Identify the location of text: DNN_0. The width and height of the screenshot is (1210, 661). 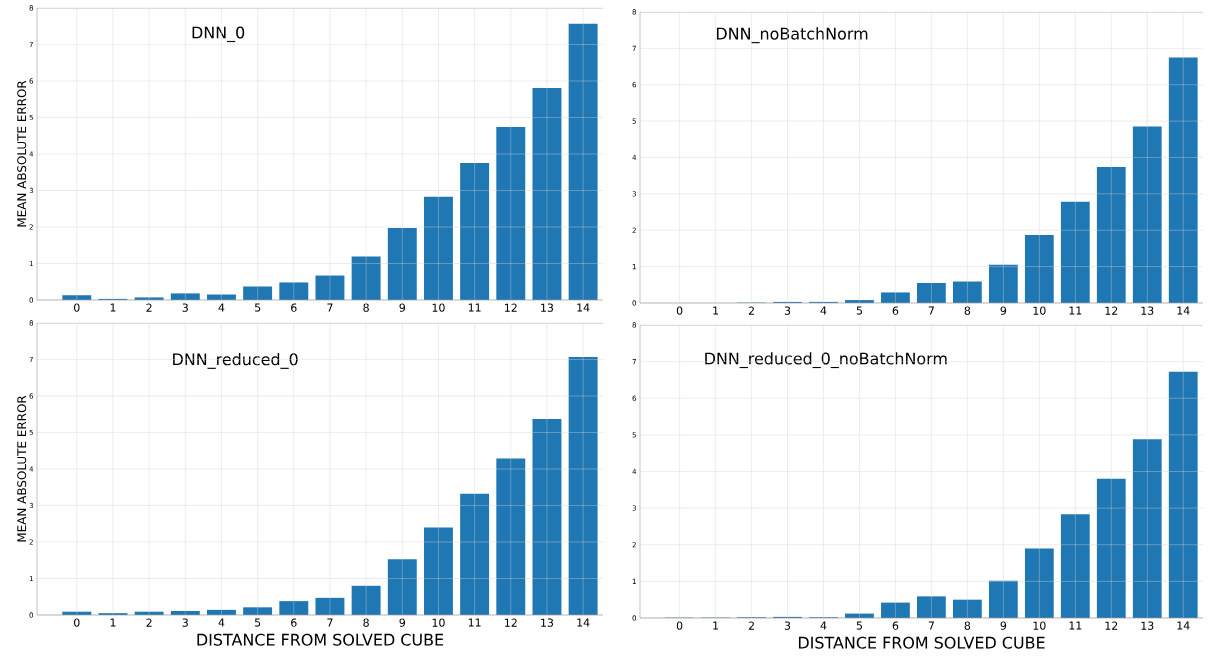
(218, 34).